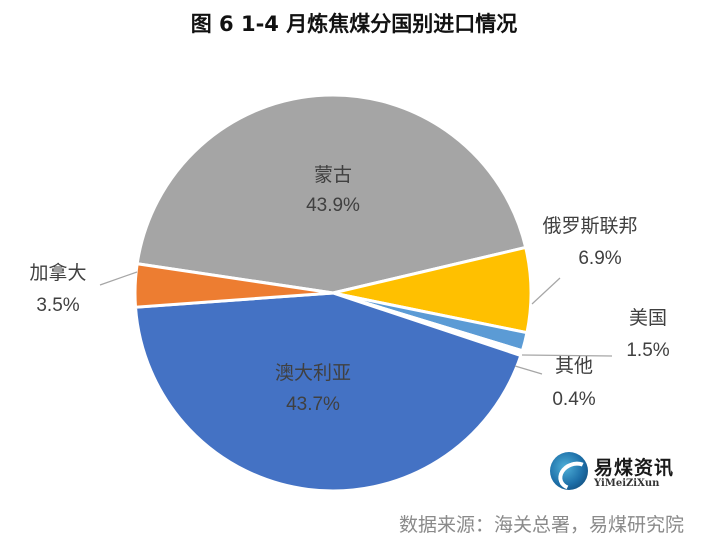 The image size is (708, 546). What do you see at coordinates (589, 226) in the screenshot?
I see `slice-label-2: 俄罗斯联邦` at bounding box center [589, 226].